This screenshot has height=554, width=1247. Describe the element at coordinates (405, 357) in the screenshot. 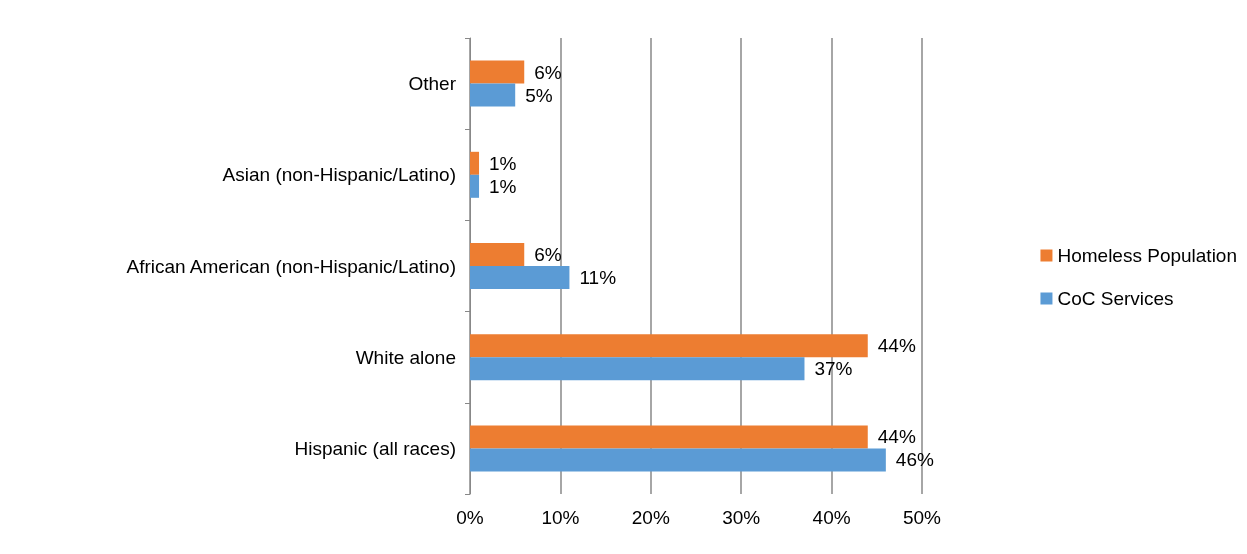

I see `y-tick-label: White alone` at that location.